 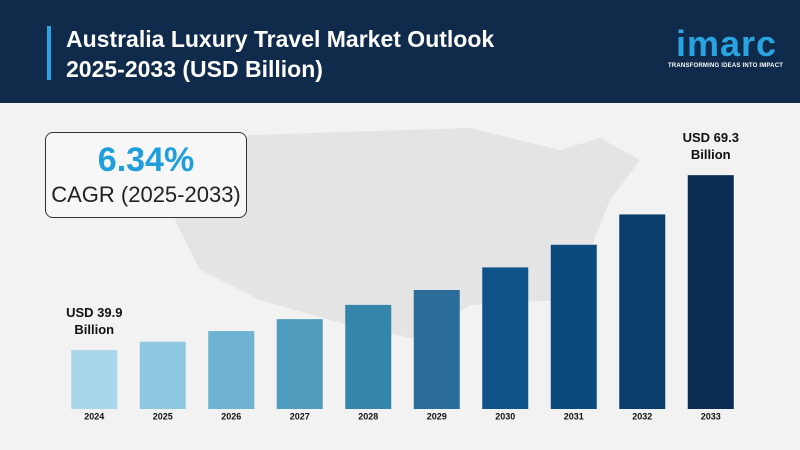 What do you see at coordinates (300, 416) in the screenshot?
I see `x-tick-label: 2027` at bounding box center [300, 416].